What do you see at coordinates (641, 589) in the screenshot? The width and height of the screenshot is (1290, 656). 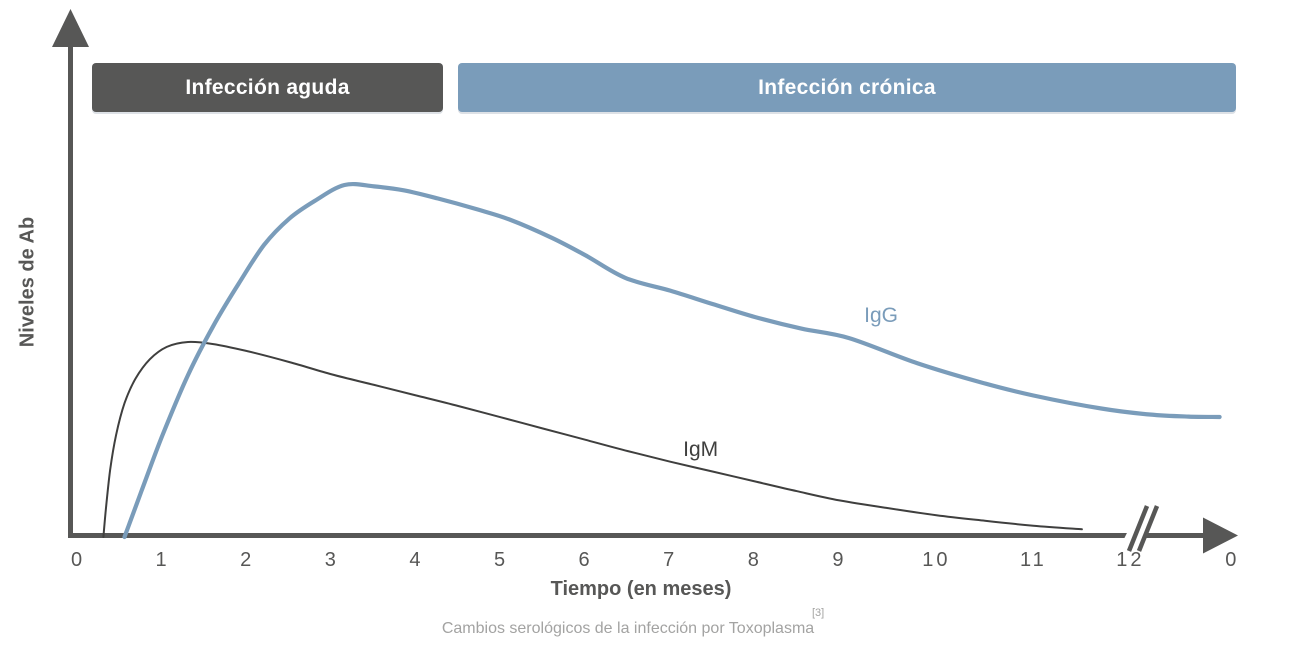 I see `x-axis-title: Tiempo (en meses)` at bounding box center [641, 589].